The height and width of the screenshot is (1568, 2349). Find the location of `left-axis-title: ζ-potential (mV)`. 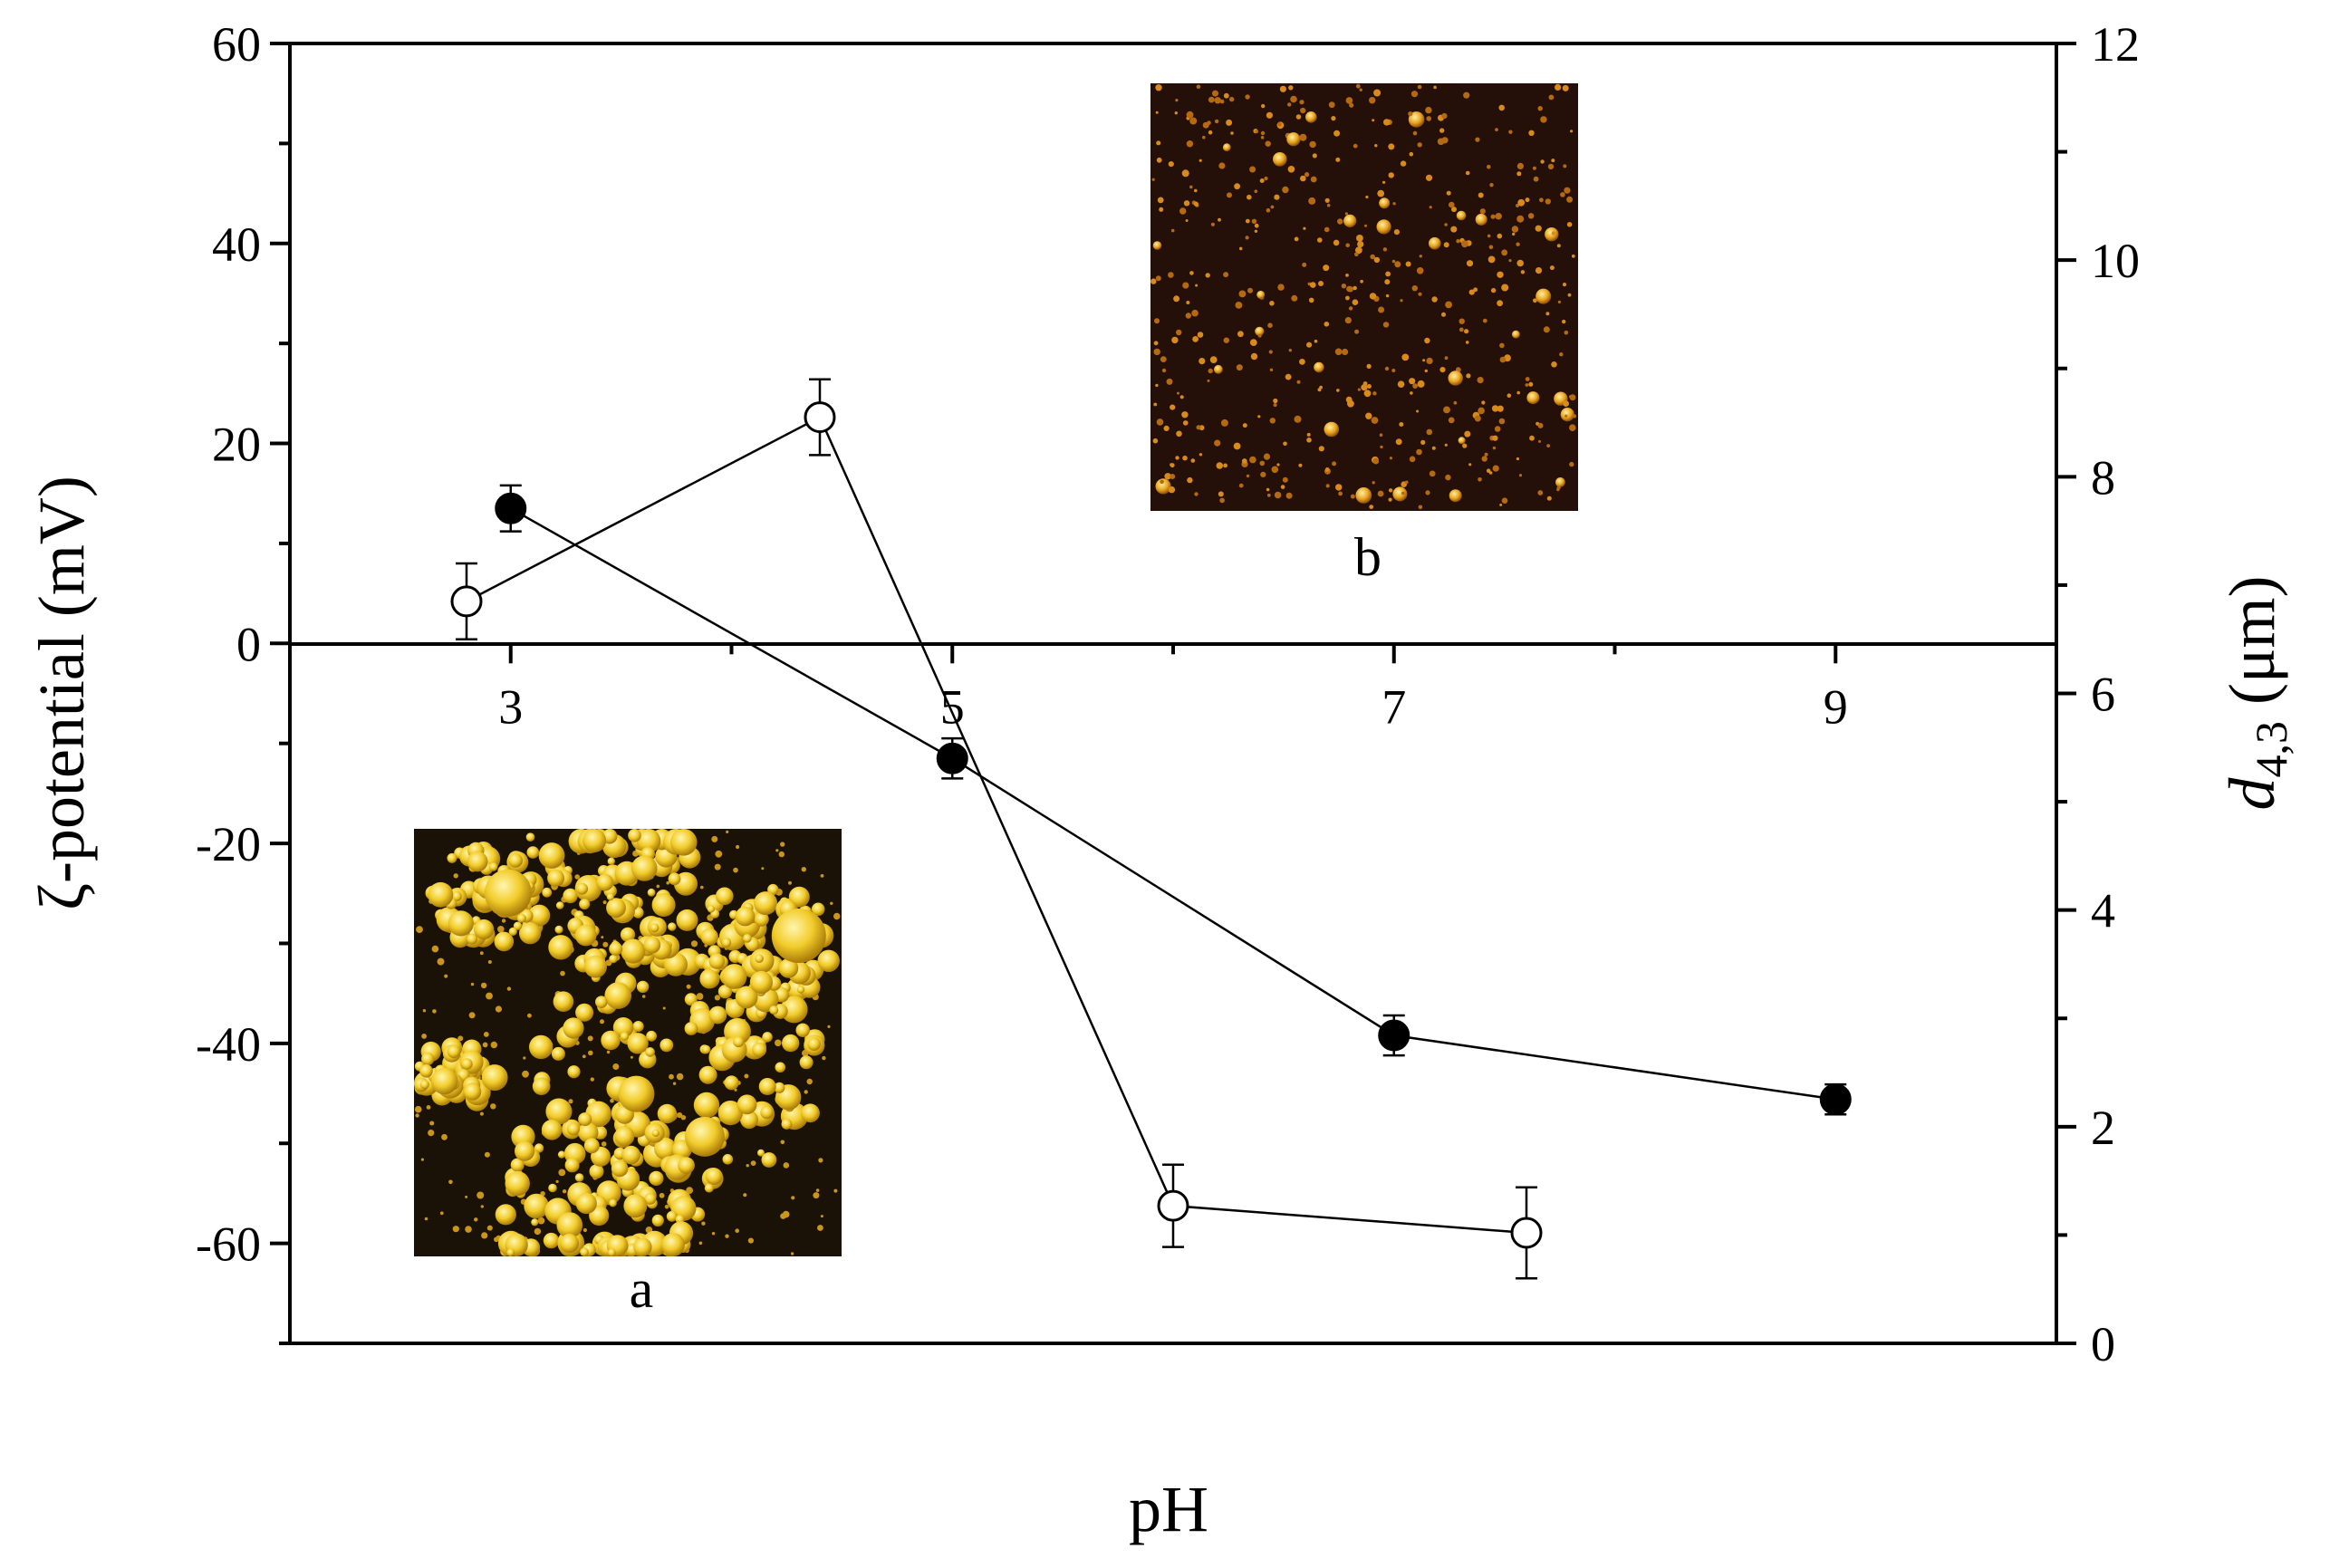

left-axis-title: ζ-potential (mV) is located at coordinates (61, 693).